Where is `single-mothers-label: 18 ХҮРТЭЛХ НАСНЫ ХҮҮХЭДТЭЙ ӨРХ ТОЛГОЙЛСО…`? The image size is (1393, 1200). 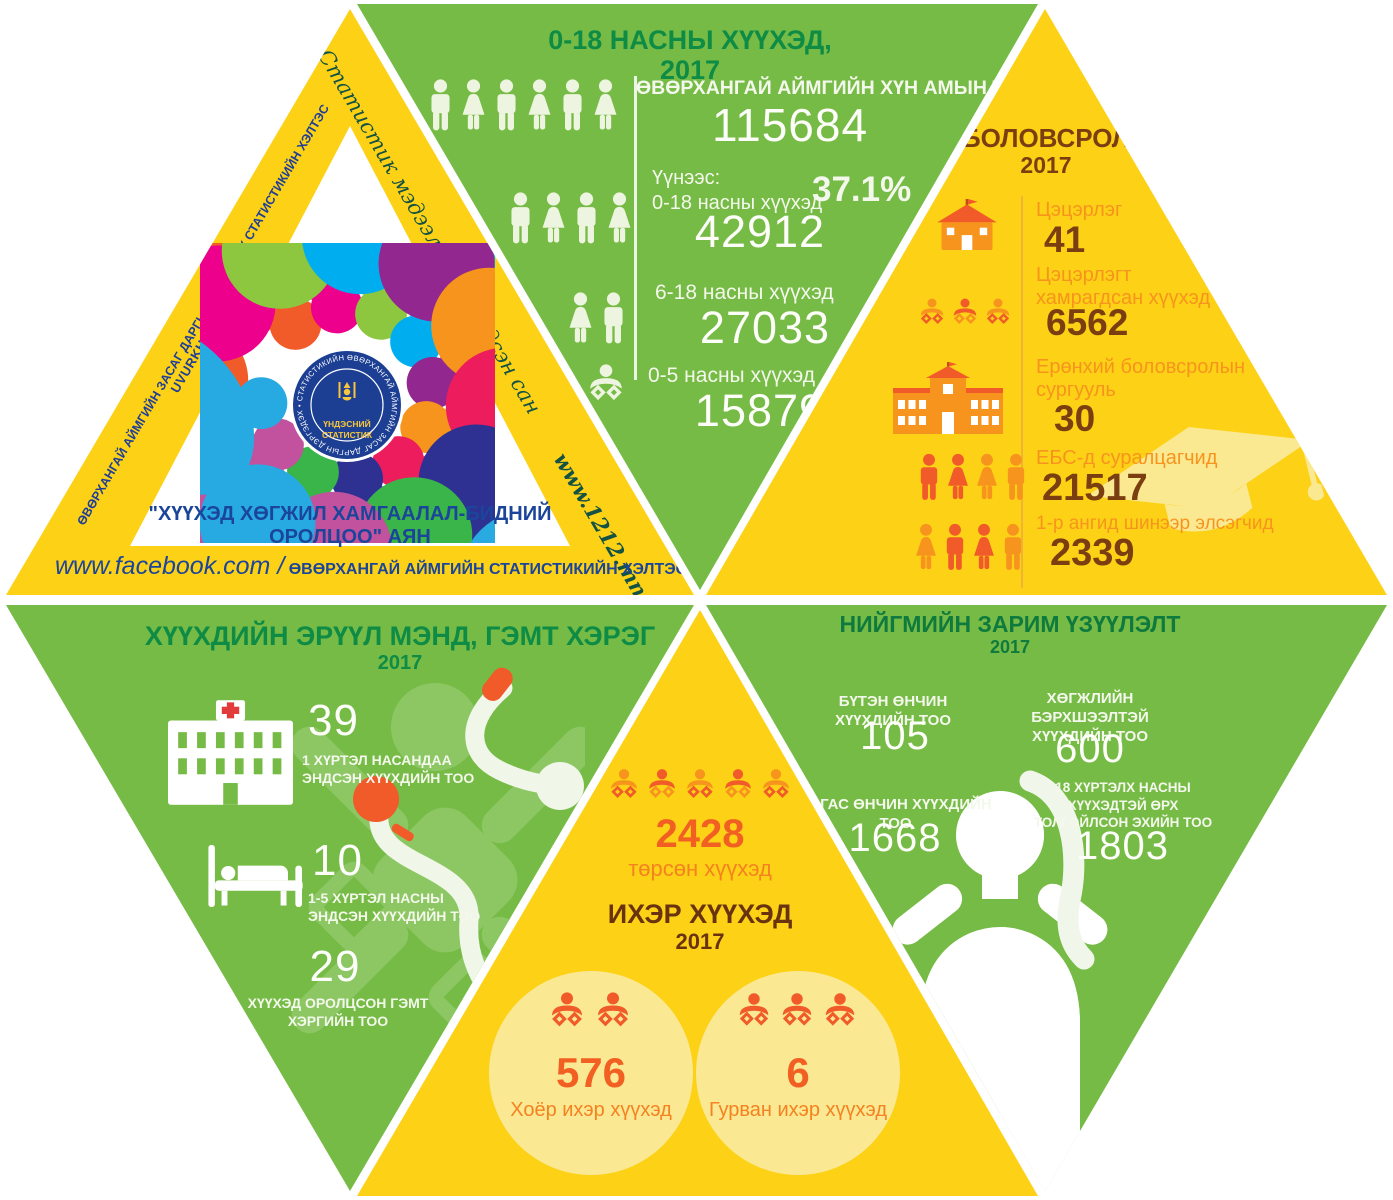
single-mothers-label: 18 ХҮРТЭЛХ НАСНЫ ХҮҮХЭДТЭЙ ӨРХ ТОЛГОЙЛСО… is located at coordinates (1123, 805).